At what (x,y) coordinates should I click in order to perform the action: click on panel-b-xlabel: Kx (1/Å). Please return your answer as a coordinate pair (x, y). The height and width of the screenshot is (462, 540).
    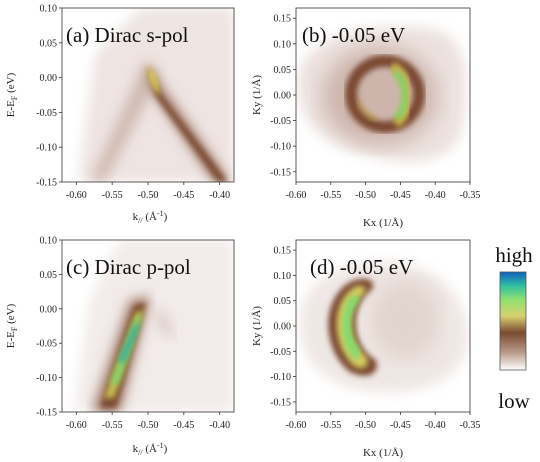
    Looking at the image, I should click on (383, 223).